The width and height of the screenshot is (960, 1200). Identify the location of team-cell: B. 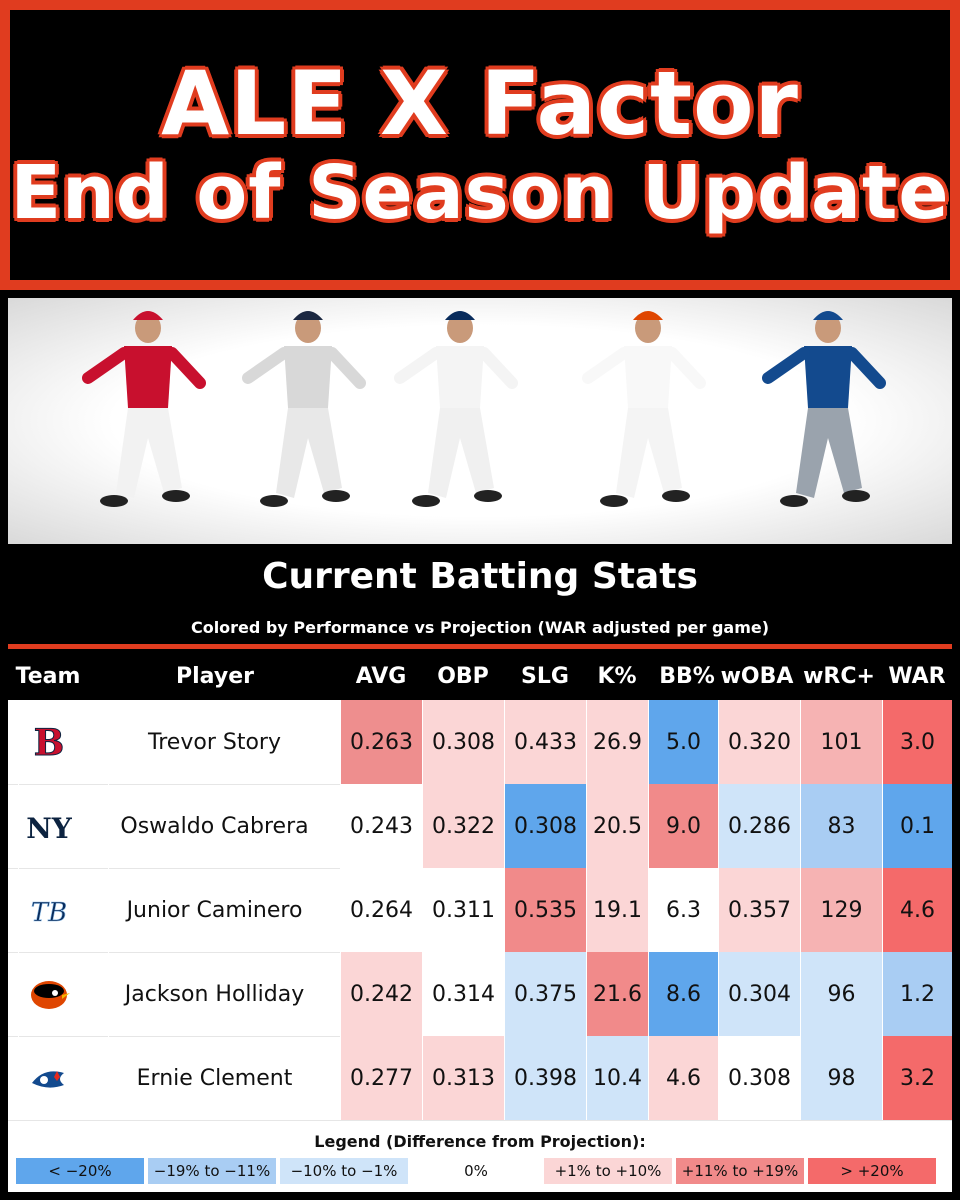
(48, 742).